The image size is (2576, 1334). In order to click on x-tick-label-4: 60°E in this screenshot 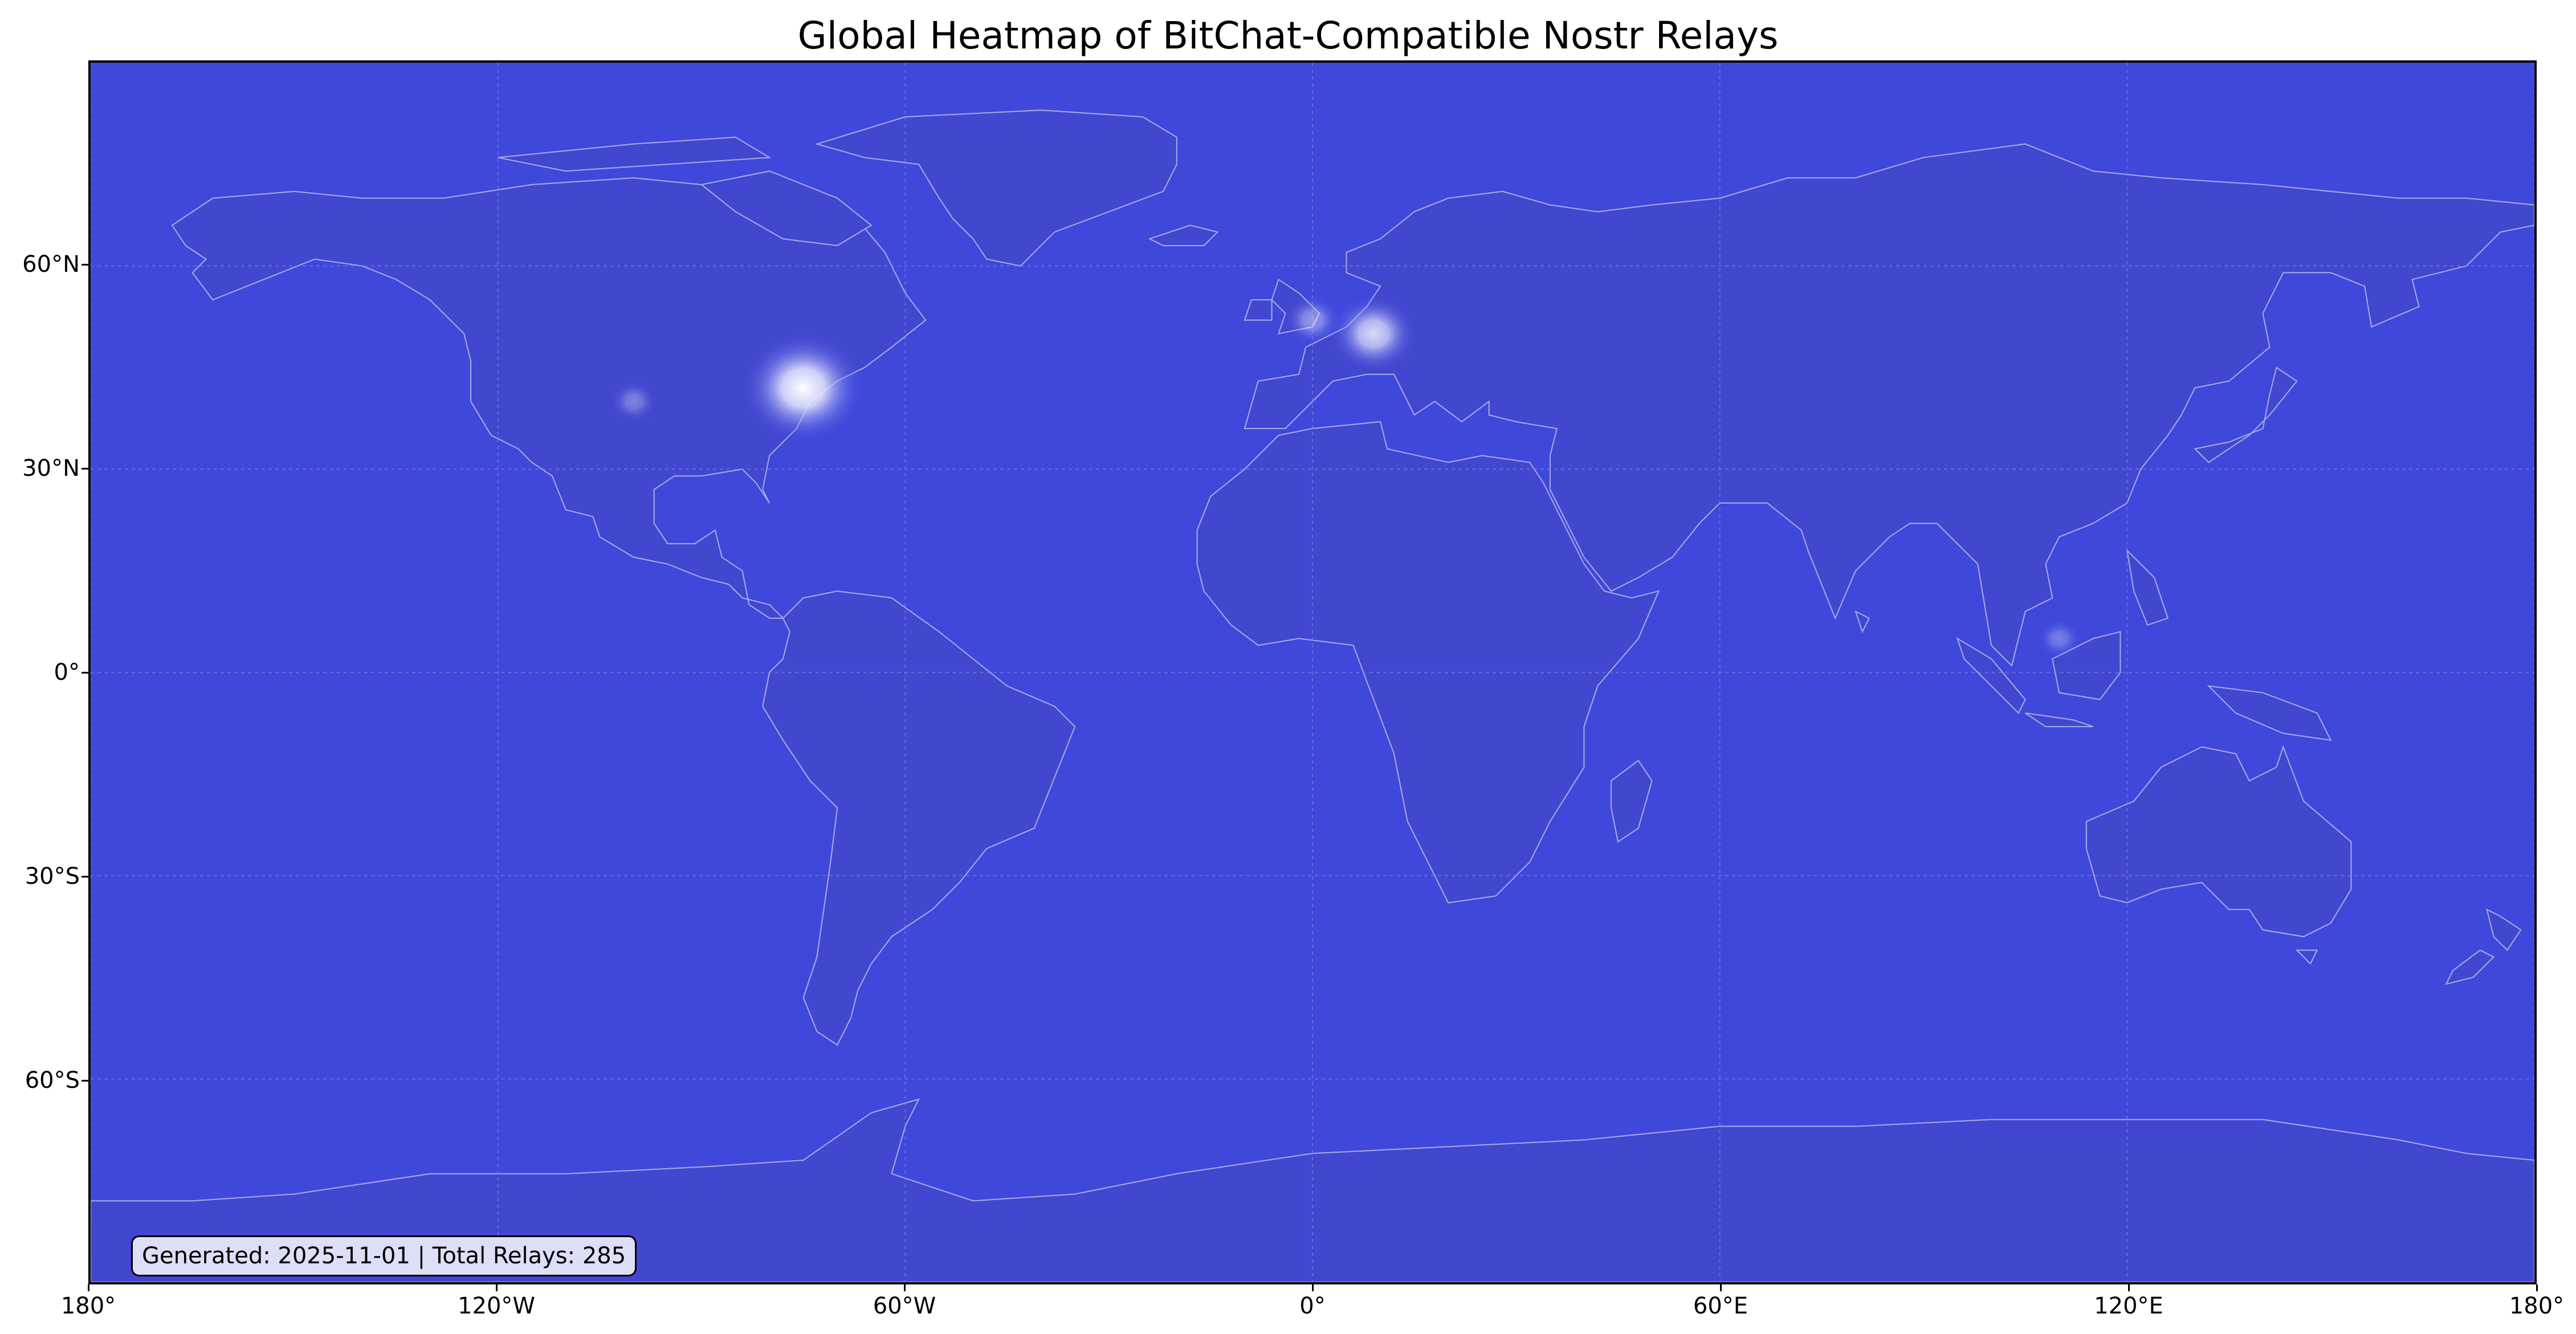, I will do `click(1720, 1306)`.